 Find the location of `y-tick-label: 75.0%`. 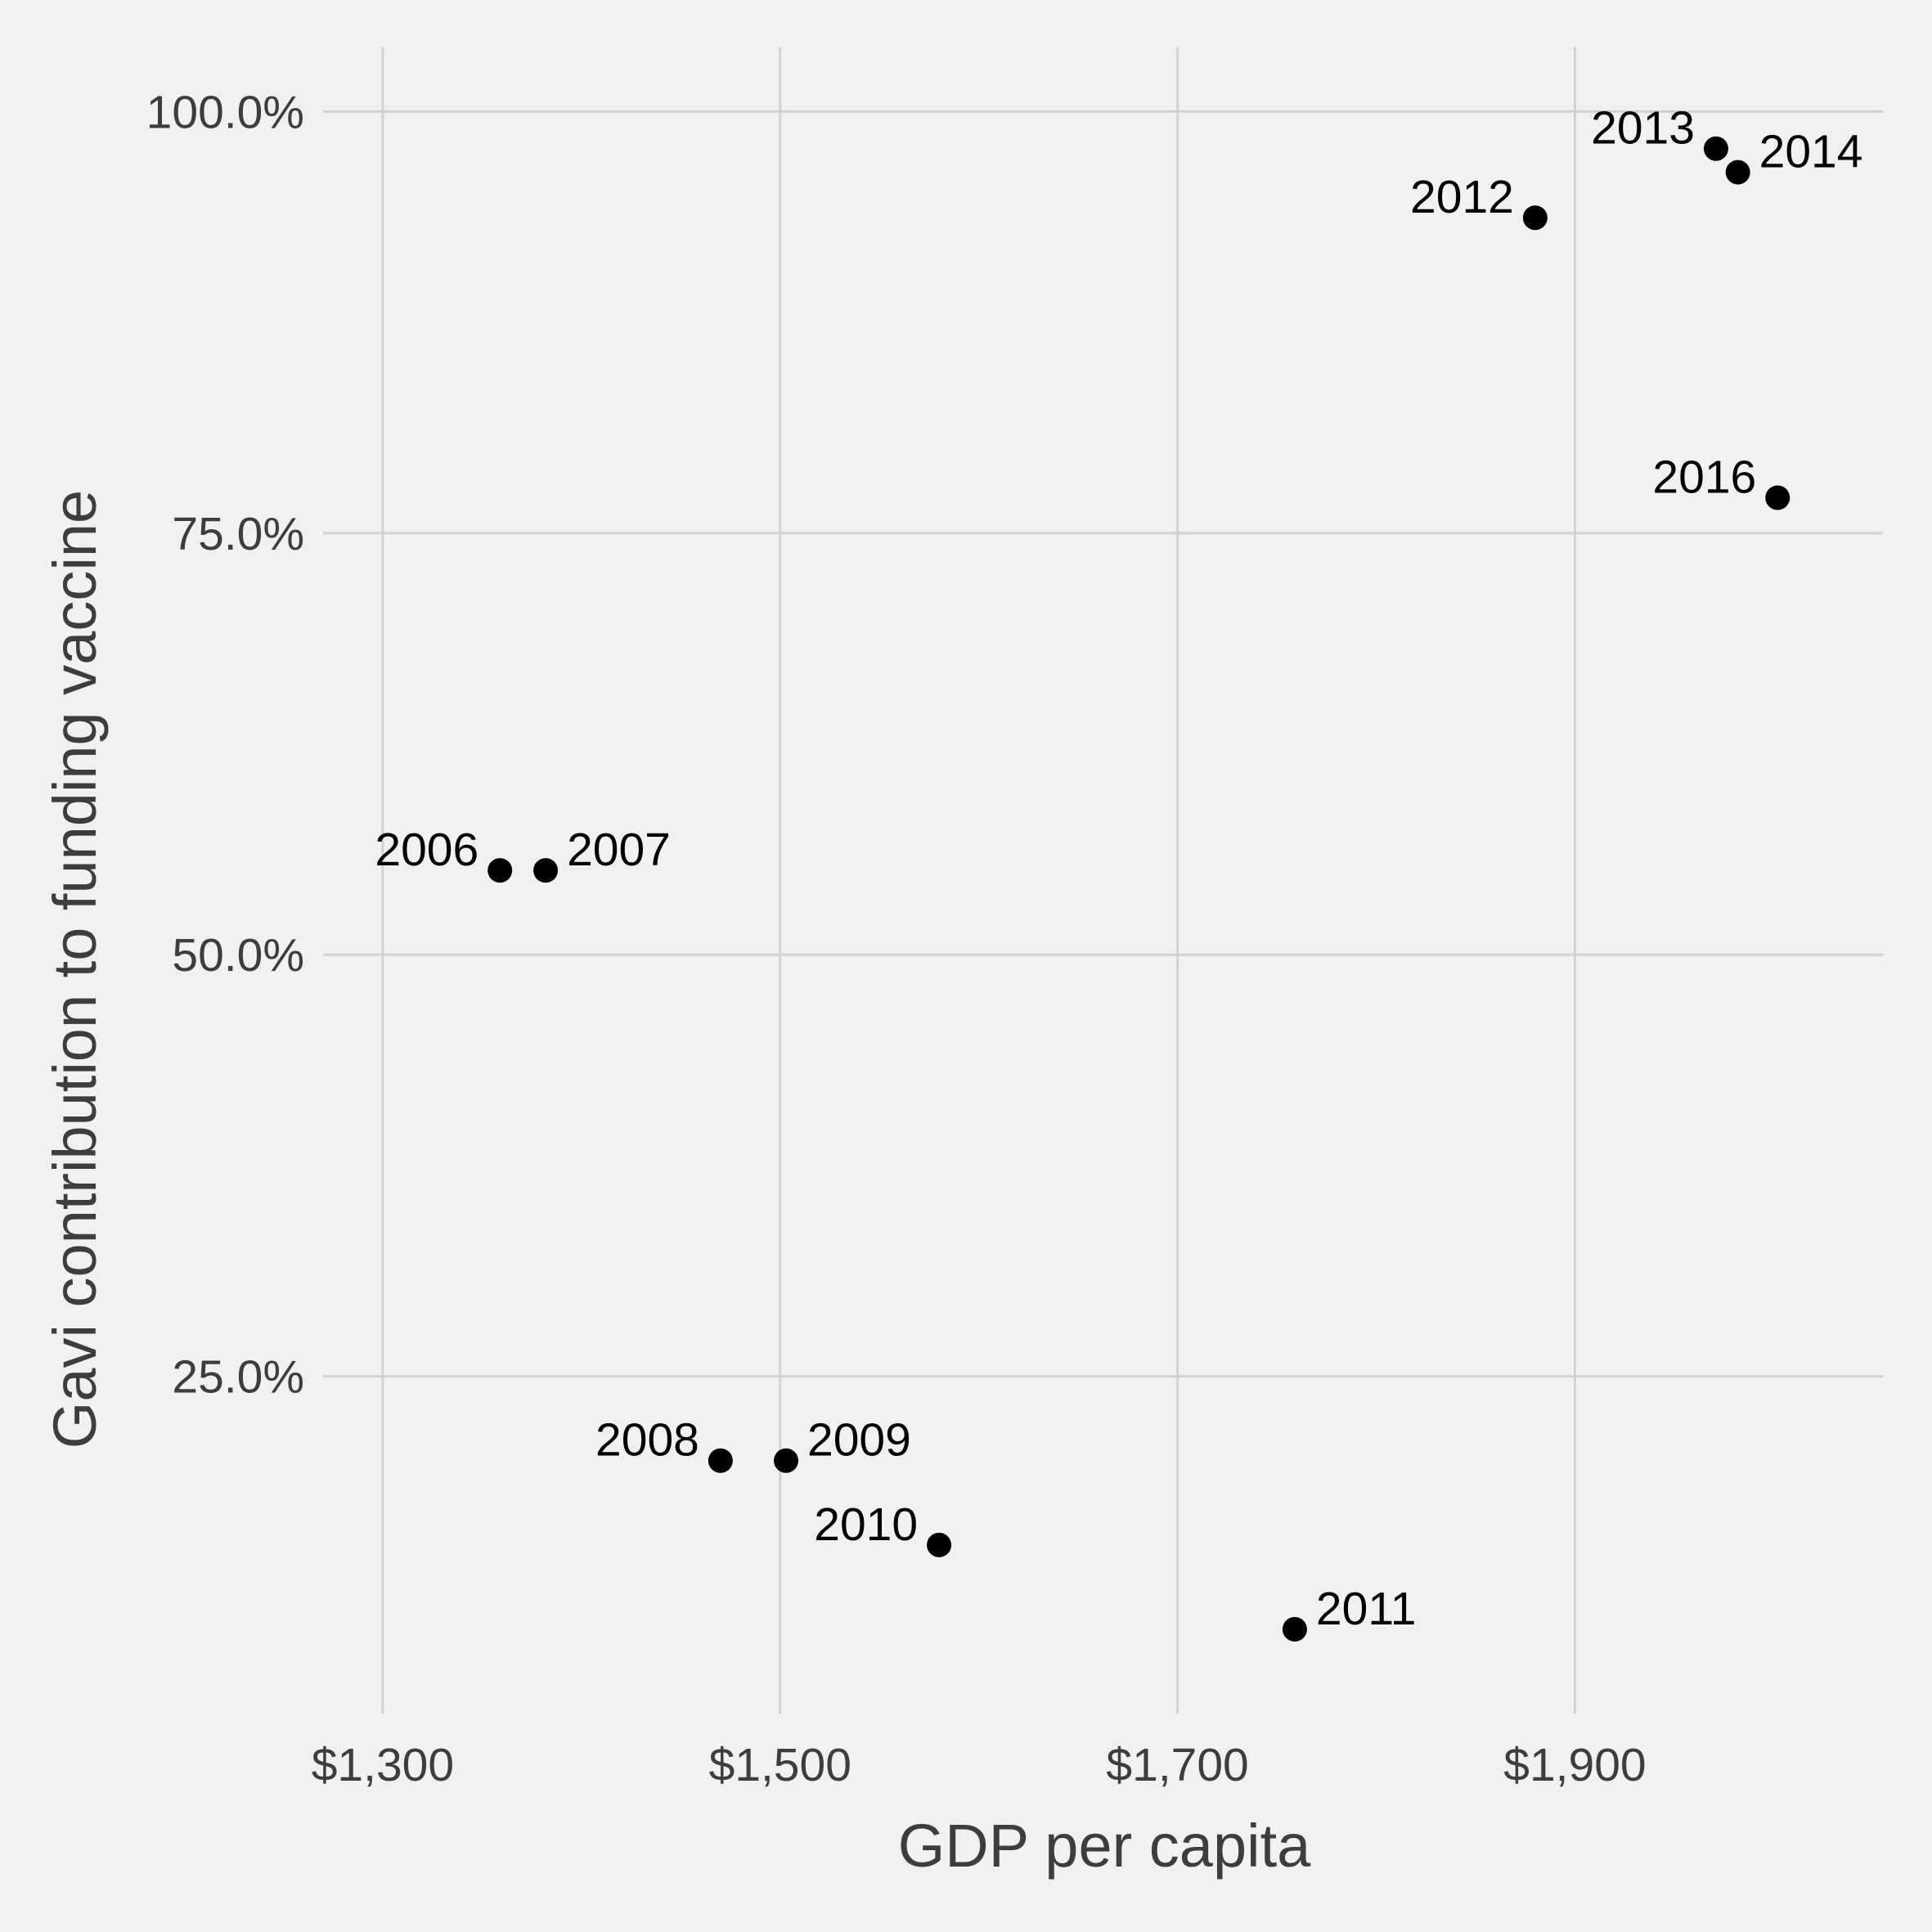

y-tick-label: 75.0% is located at coordinates (238, 534).